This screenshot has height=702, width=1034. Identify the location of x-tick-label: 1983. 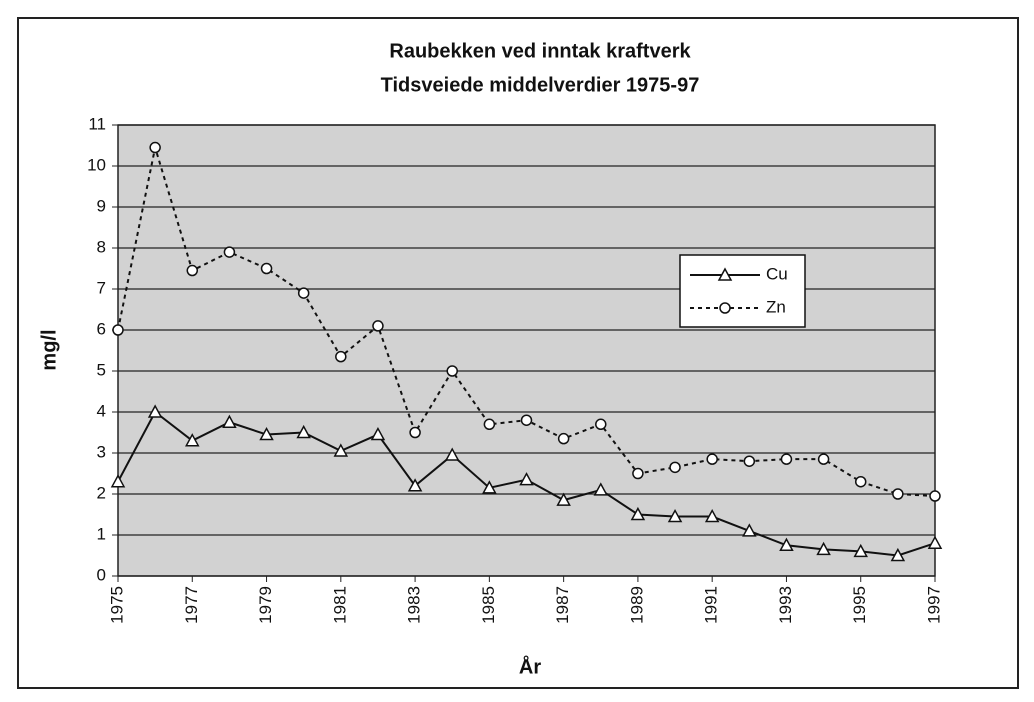
(414, 605).